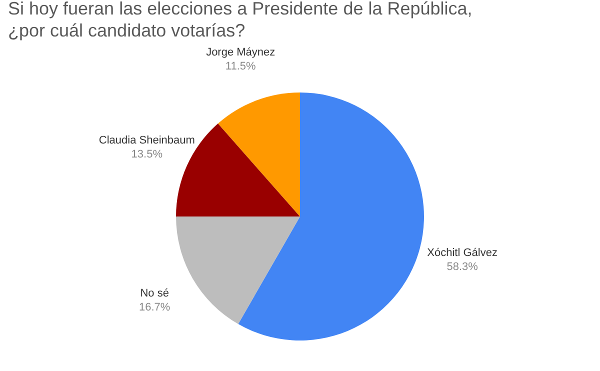 The width and height of the screenshot is (600, 371). I want to click on slice-label: Xóchitl Gálvez, so click(462, 252).